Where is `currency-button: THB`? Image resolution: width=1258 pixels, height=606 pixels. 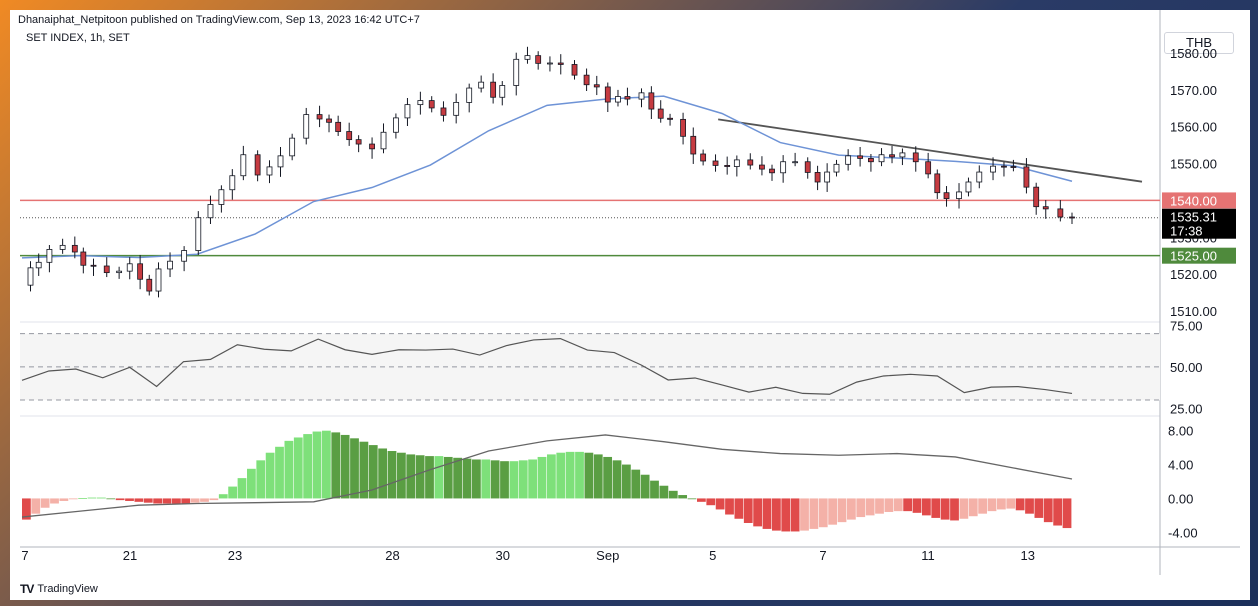
currency-button: THB is located at coordinates (1199, 43).